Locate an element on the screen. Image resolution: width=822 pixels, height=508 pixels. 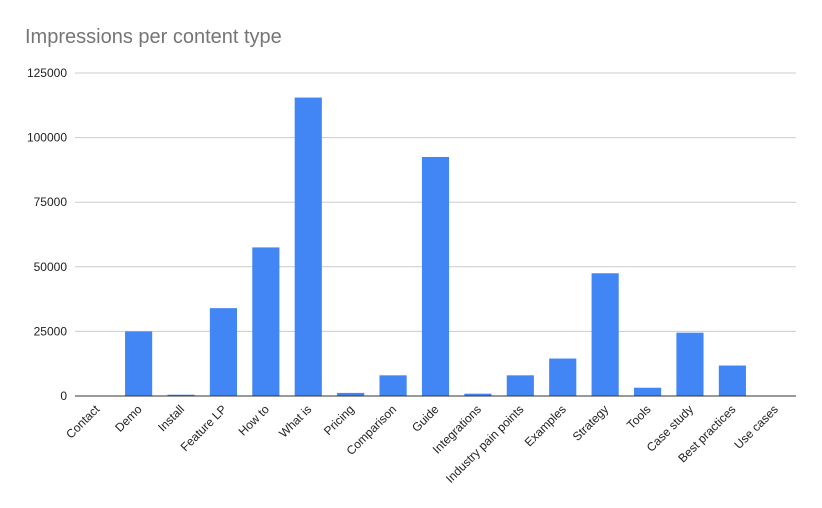
x-tick-label: Guide is located at coordinates (425, 418).